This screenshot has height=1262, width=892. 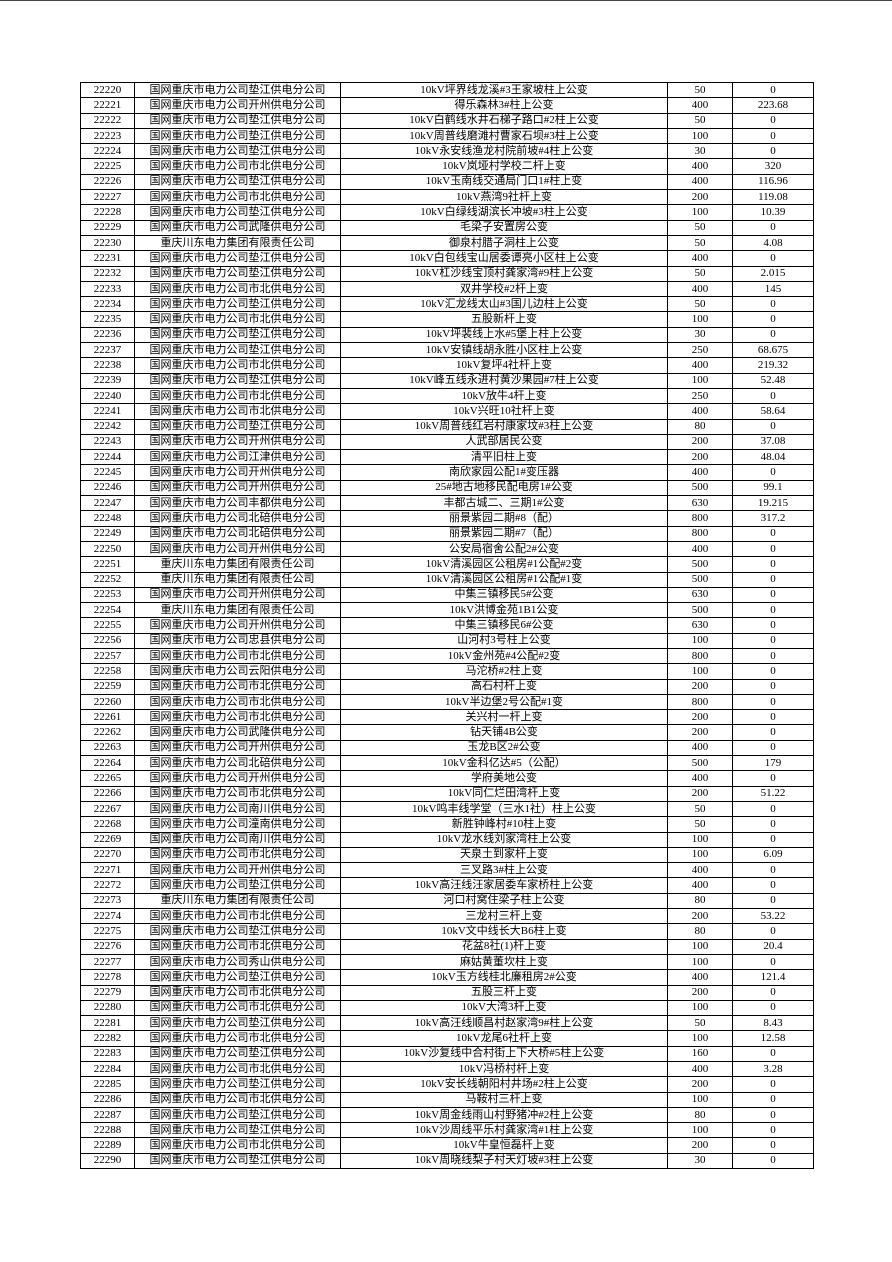 What do you see at coordinates (447, 396) in the screenshot?
I see `table-row: 22240 国网重庆市电力公司市北供电分公司 10kV放牛4杆上变 250 0` at bounding box center [447, 396].